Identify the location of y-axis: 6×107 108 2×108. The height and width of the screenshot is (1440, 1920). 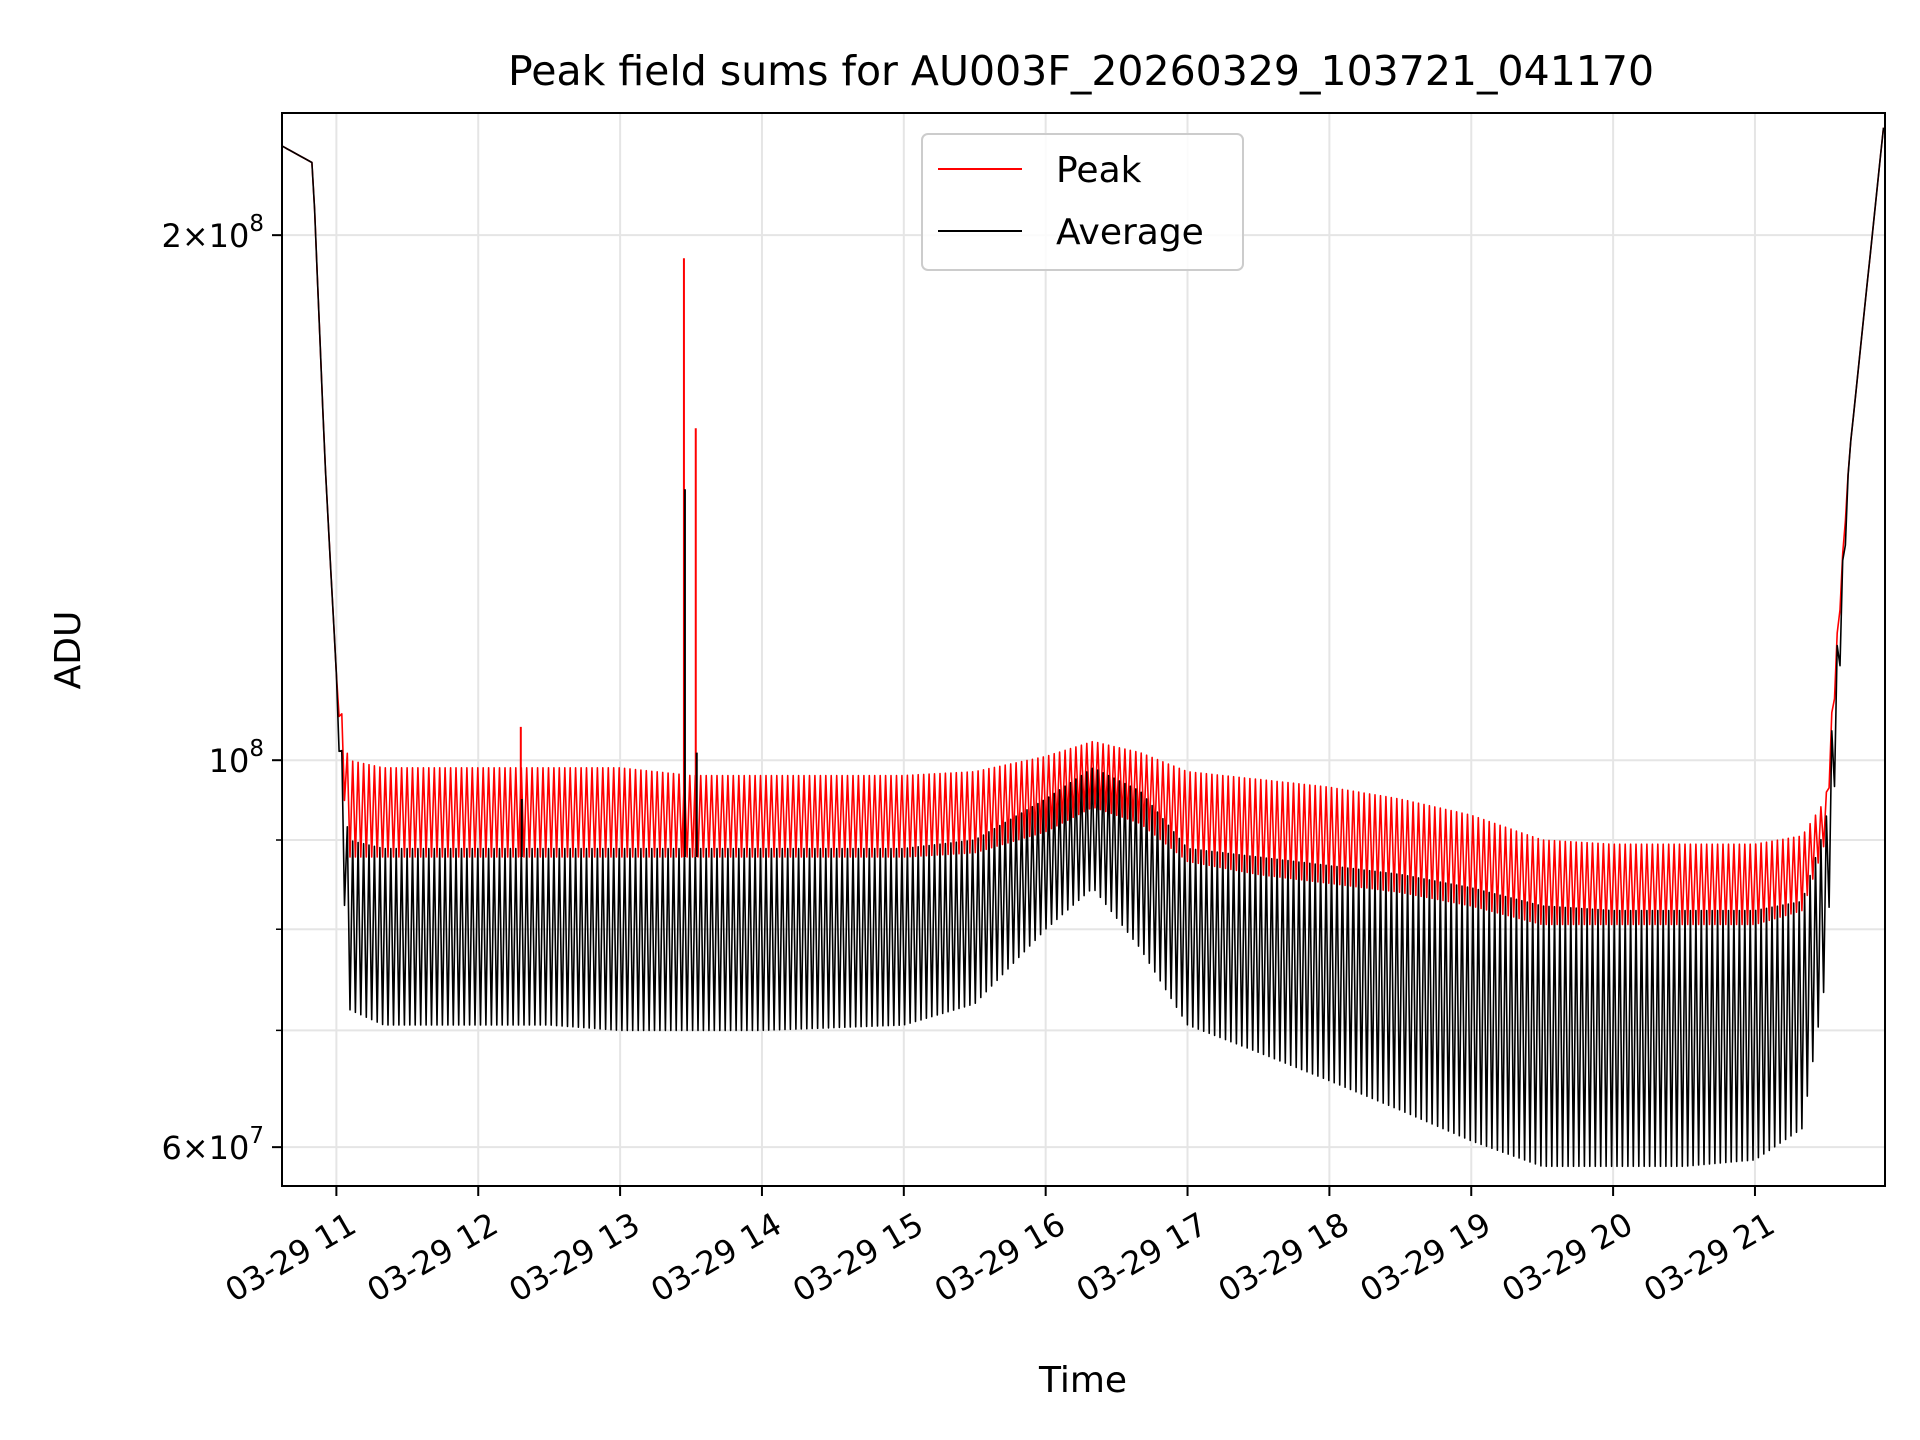
(221, 689).